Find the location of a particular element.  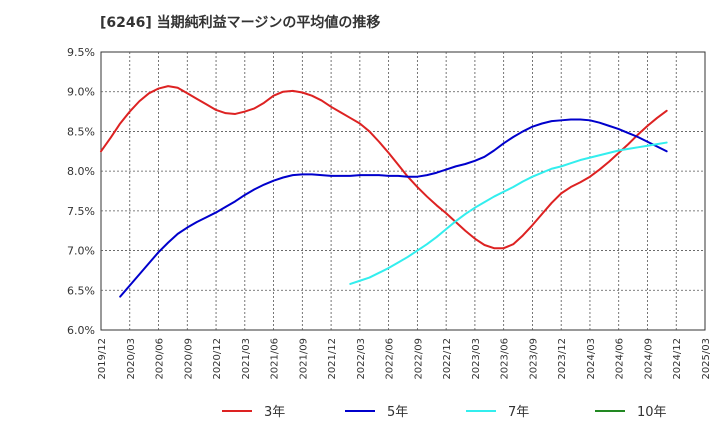

x-tick-label: 2024/03 is located at coordinates (591, 359).